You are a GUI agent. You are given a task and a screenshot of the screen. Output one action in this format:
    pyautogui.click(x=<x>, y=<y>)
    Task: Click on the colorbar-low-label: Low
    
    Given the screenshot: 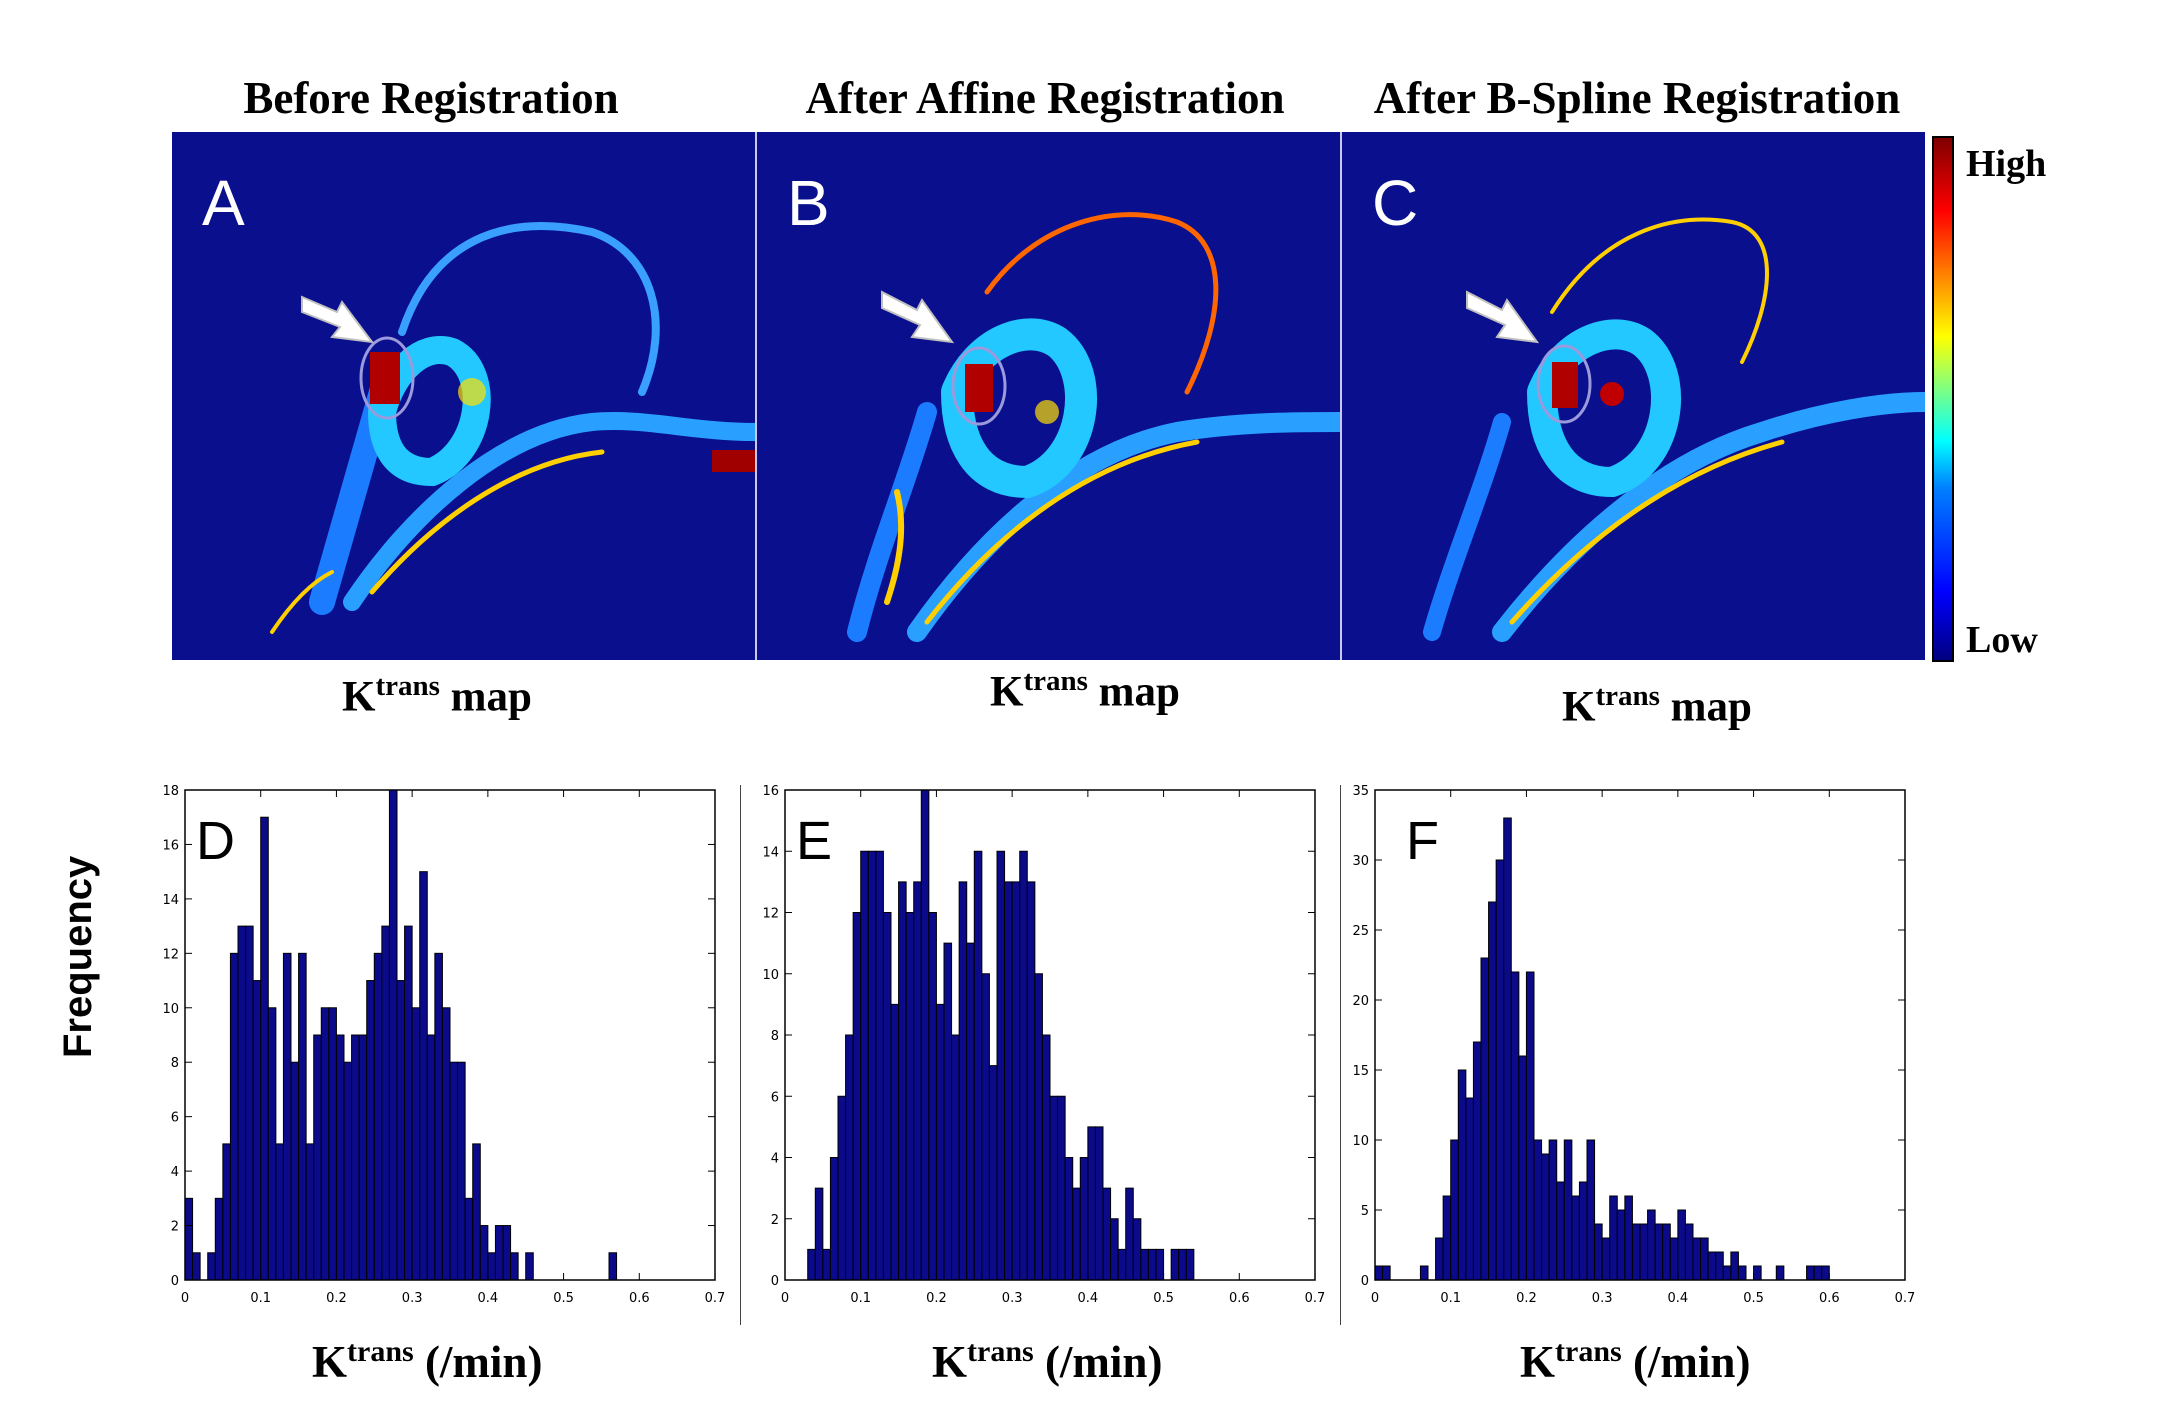 What is the action you would take?
    pyautogui.click(x=2002, y=640)
    